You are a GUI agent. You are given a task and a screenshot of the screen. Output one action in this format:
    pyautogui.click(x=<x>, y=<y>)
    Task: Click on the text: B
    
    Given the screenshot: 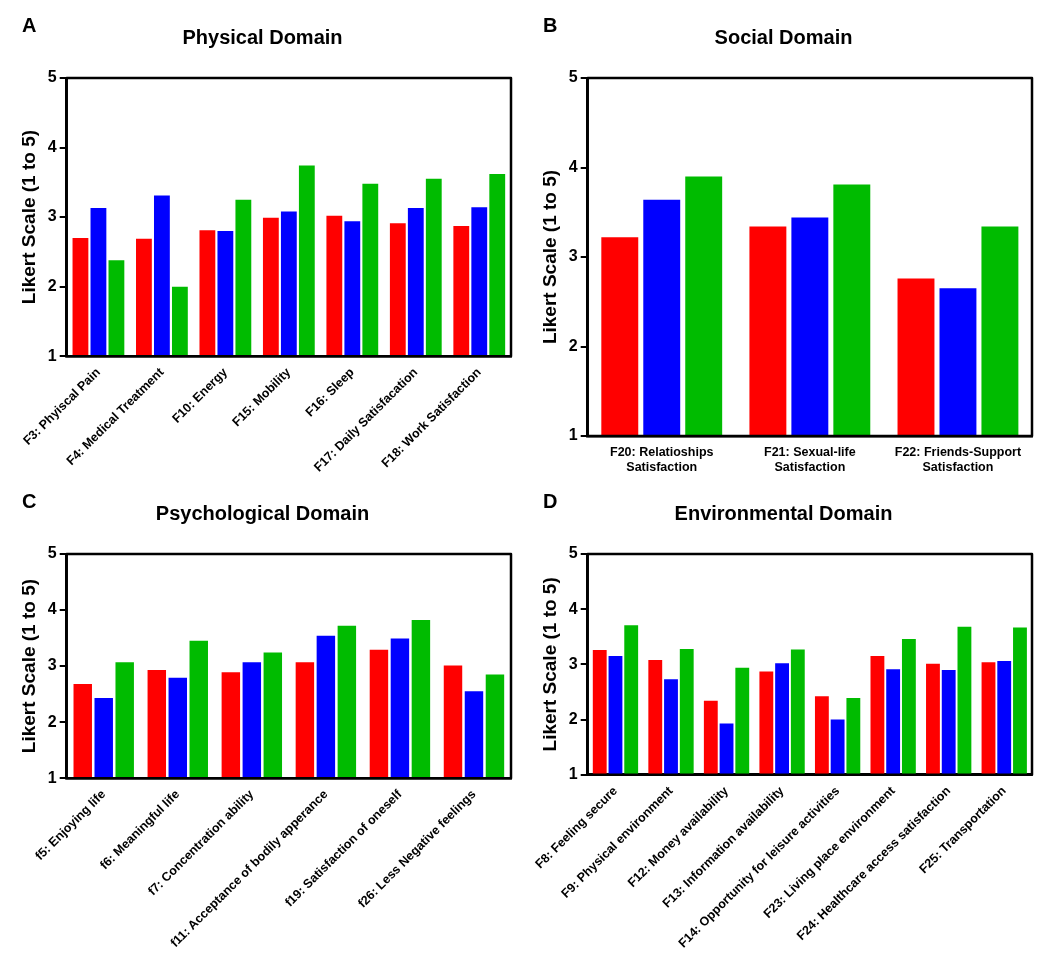 What is the action you would take?
    pyautogui.click(x=550, y=24)
    